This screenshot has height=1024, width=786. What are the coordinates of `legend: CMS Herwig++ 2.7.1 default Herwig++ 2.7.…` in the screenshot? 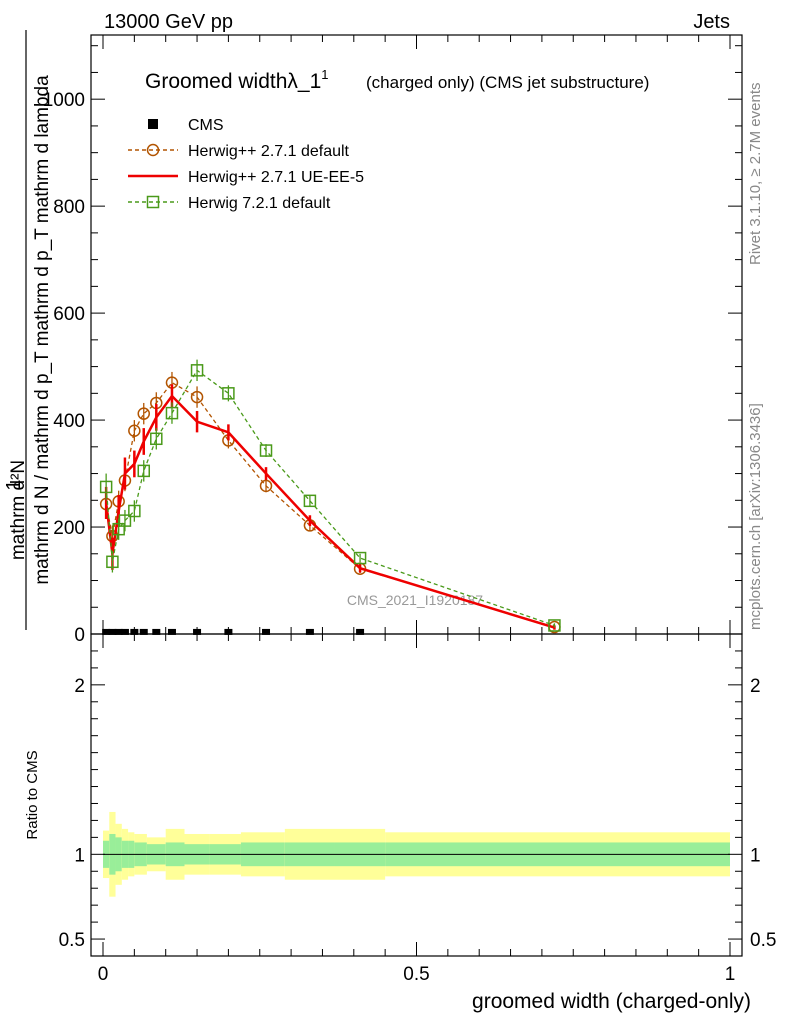 It's located at (246, 164).